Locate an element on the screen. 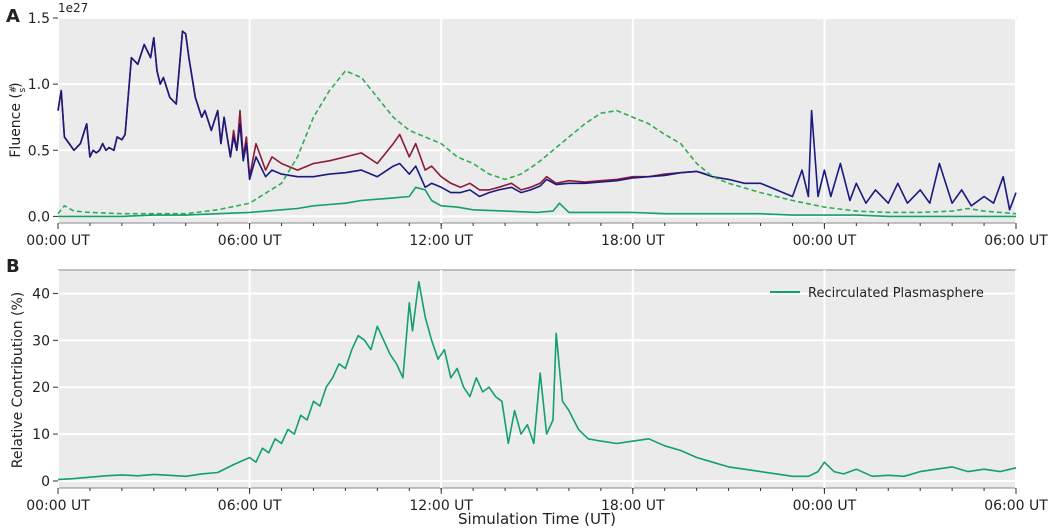 The height and width of the screenshot is (531, 1052). y-tick-label: 0 is located at coordinates (45, 482).